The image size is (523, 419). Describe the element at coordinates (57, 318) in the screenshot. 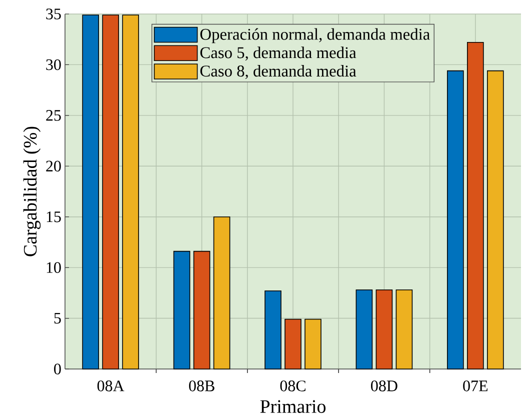

I see `y-tick-label: 5` at that location.